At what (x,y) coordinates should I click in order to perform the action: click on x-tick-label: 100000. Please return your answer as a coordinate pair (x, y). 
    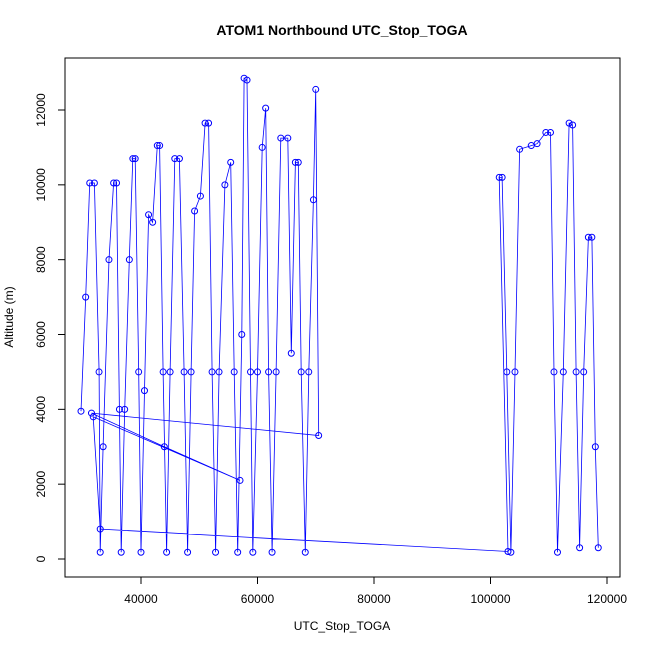
    Looking at the image, I should click on (490, 599).